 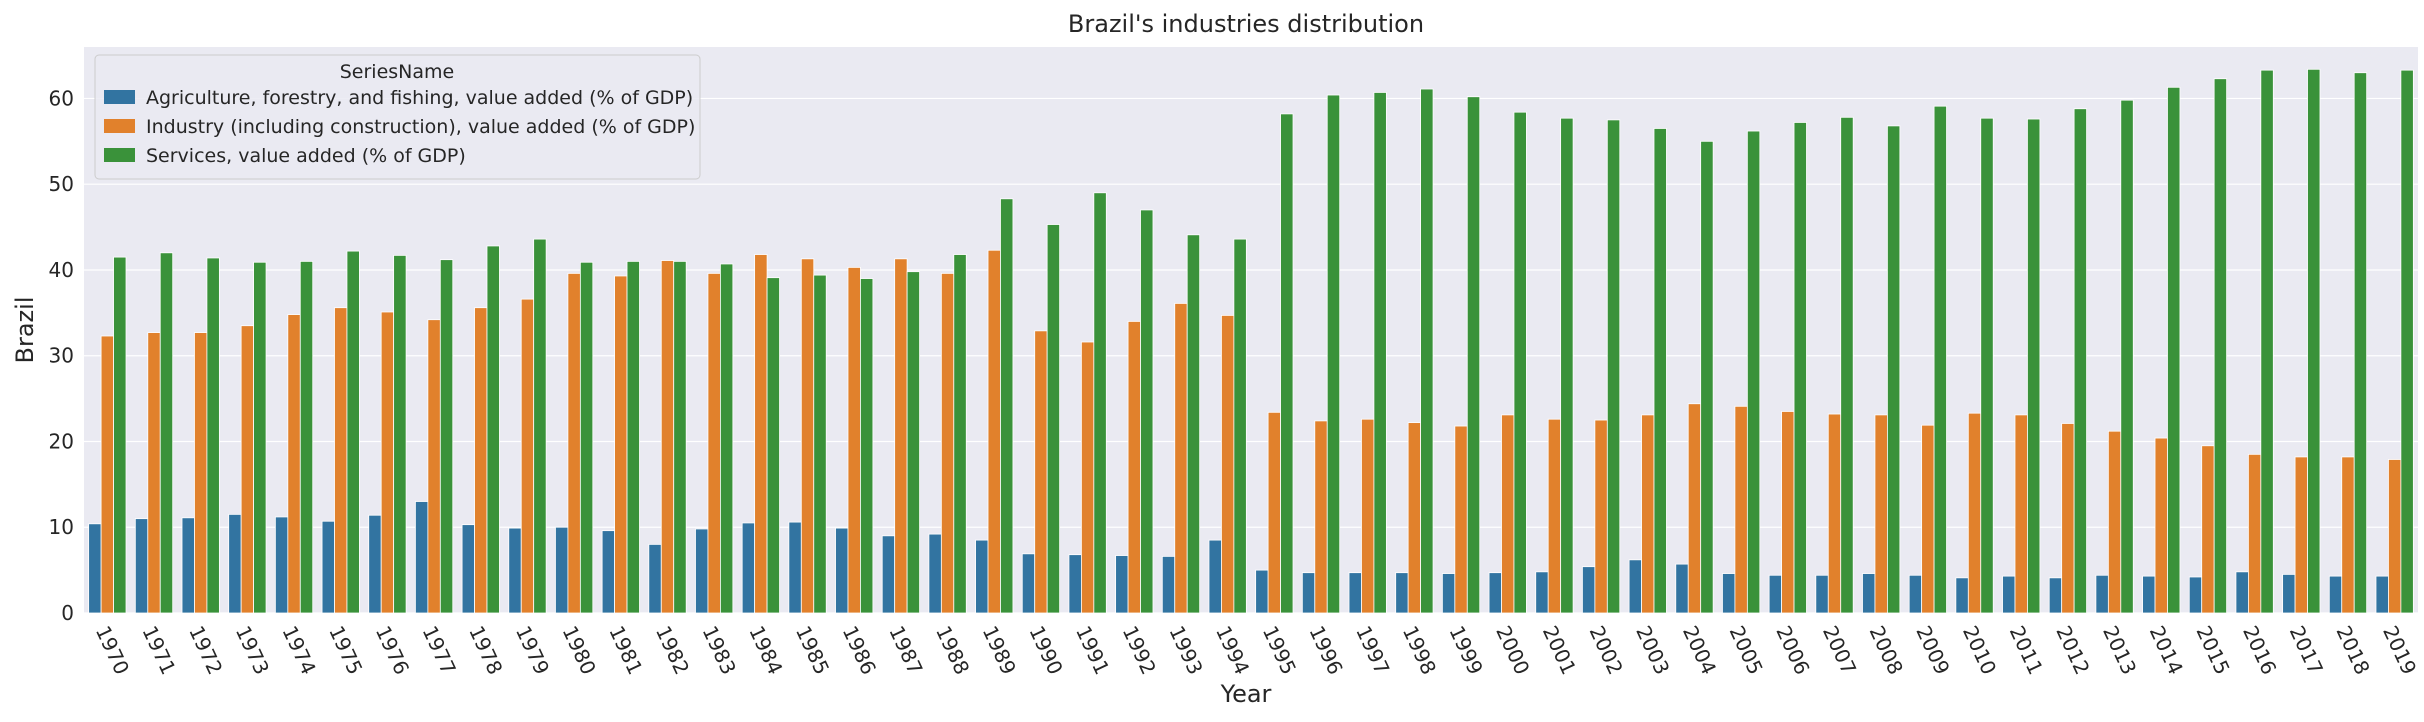 What do you see at coordinates (748, 568) in the screenshot?
I see `bar-0-1984` at bounding box center [748, 568].